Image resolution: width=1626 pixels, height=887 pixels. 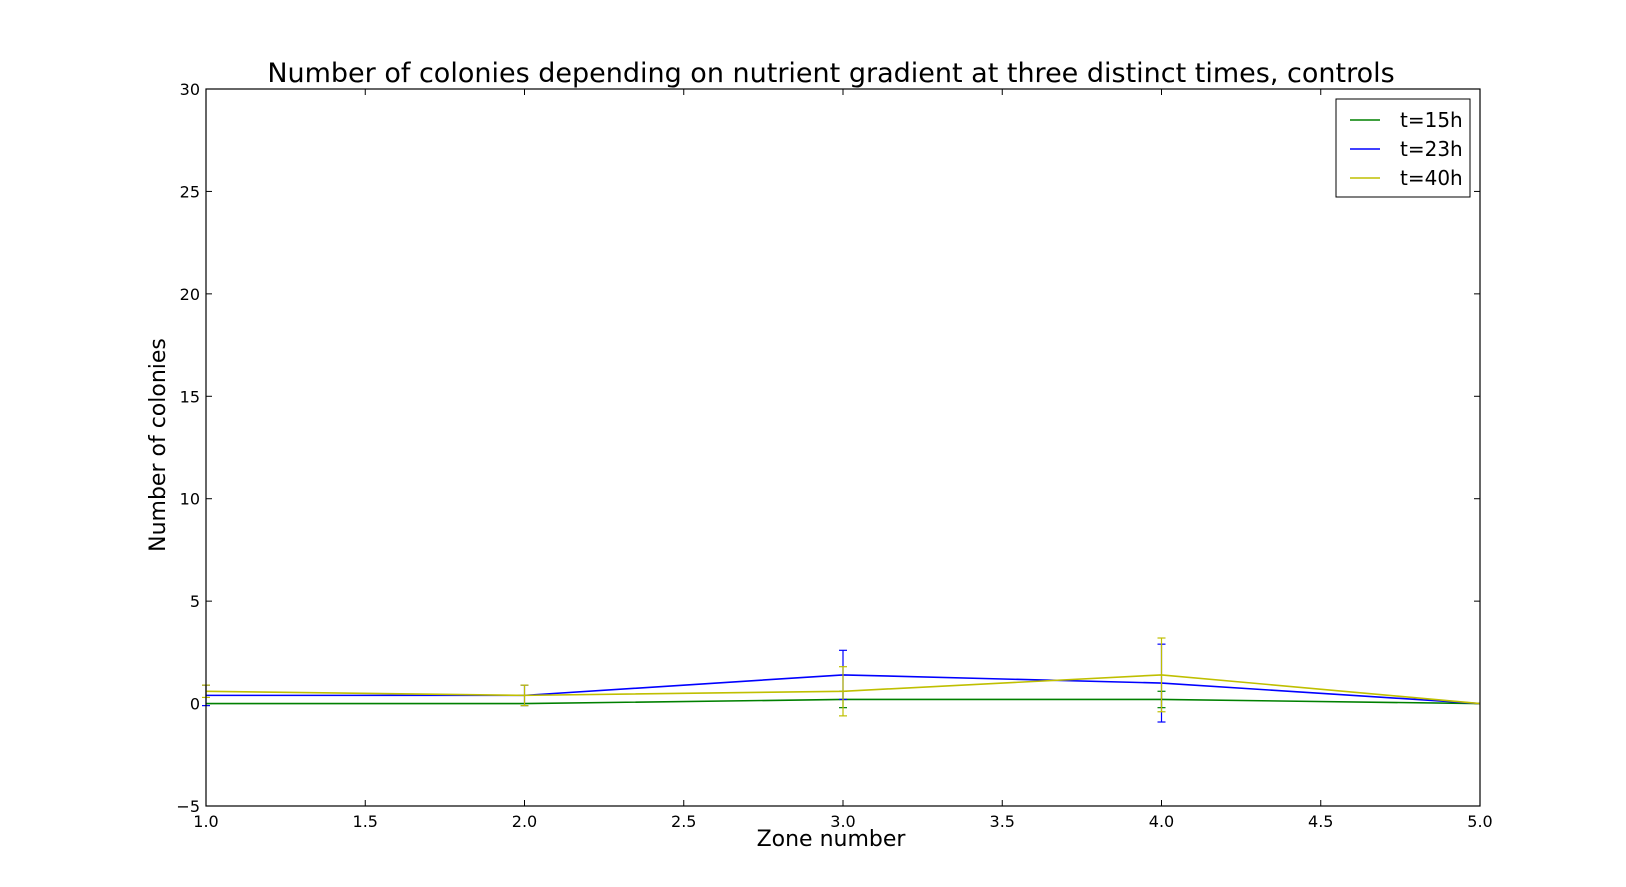 I want to click on x-tick-label: 3.0, so click(x=842, y=821).